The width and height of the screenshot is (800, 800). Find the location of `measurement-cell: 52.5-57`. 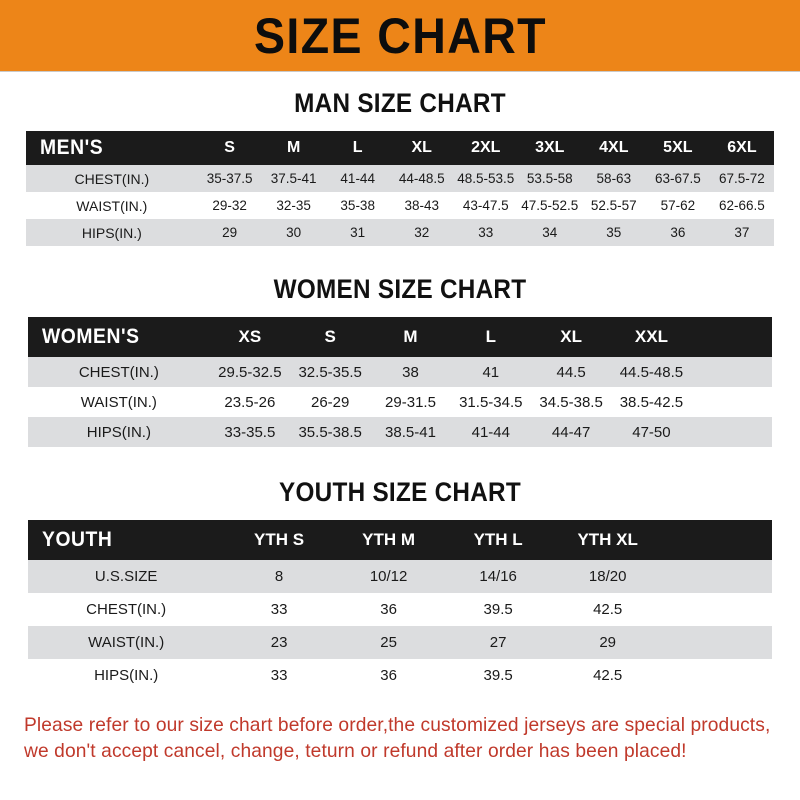

measurement-cell: 52.5-57 is located at coordinates (613, 205).